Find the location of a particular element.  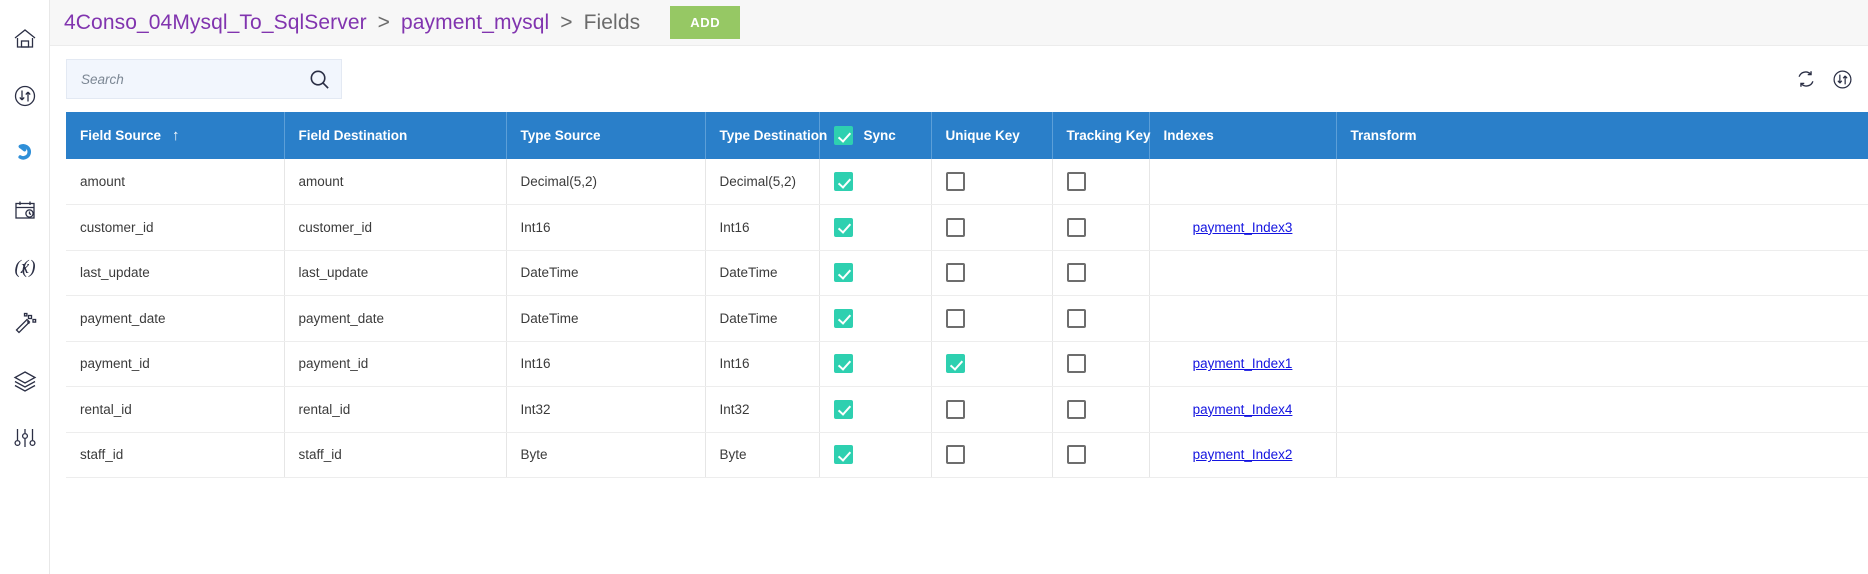

cell-indexes: payment_Index3 is located at coordinates (1243, 227).